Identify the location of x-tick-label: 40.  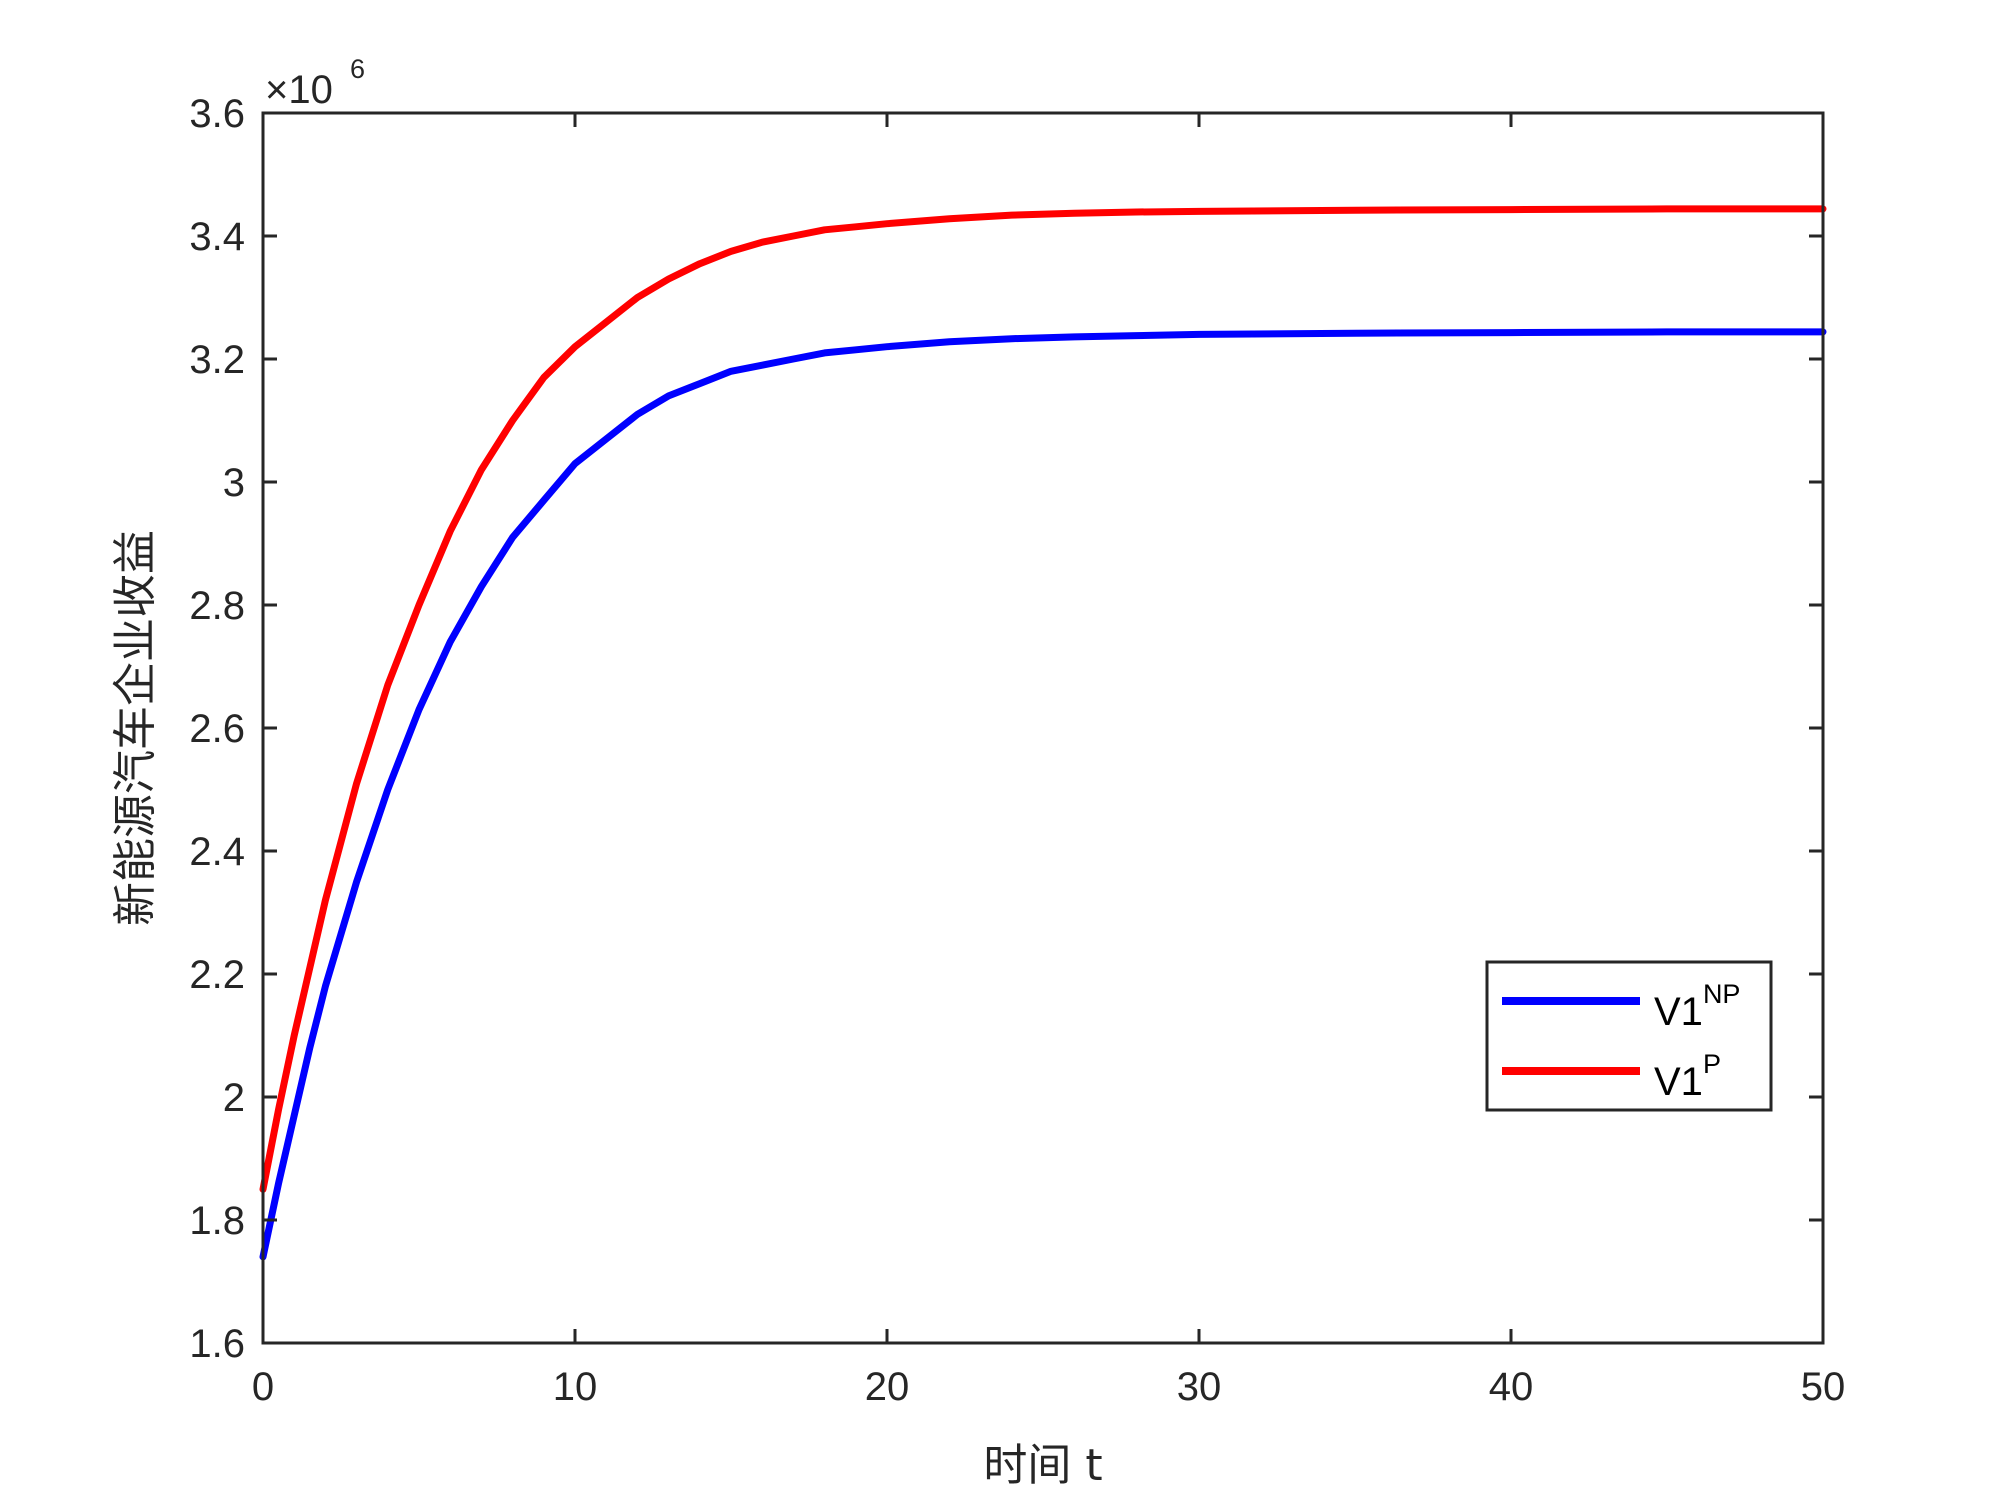
(1511, 1387).